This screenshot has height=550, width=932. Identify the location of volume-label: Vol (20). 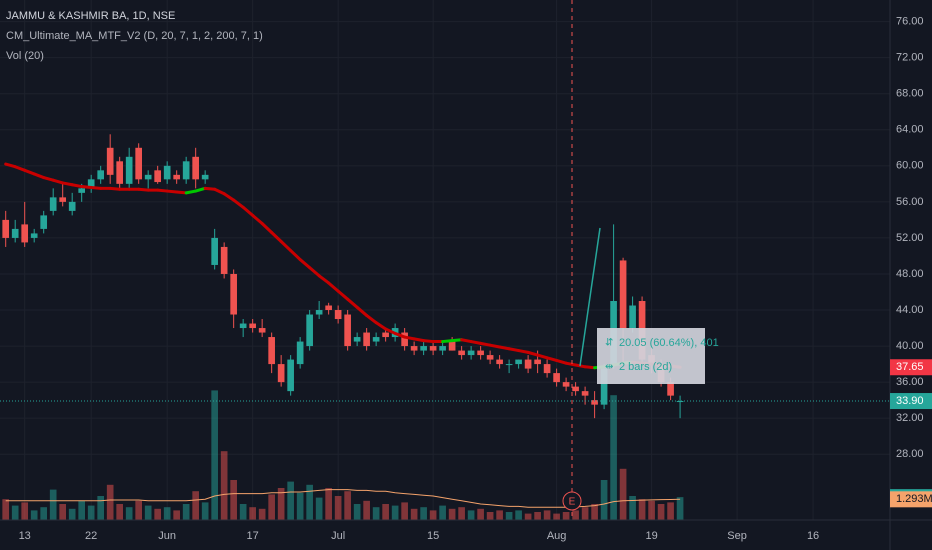
(25, 56).